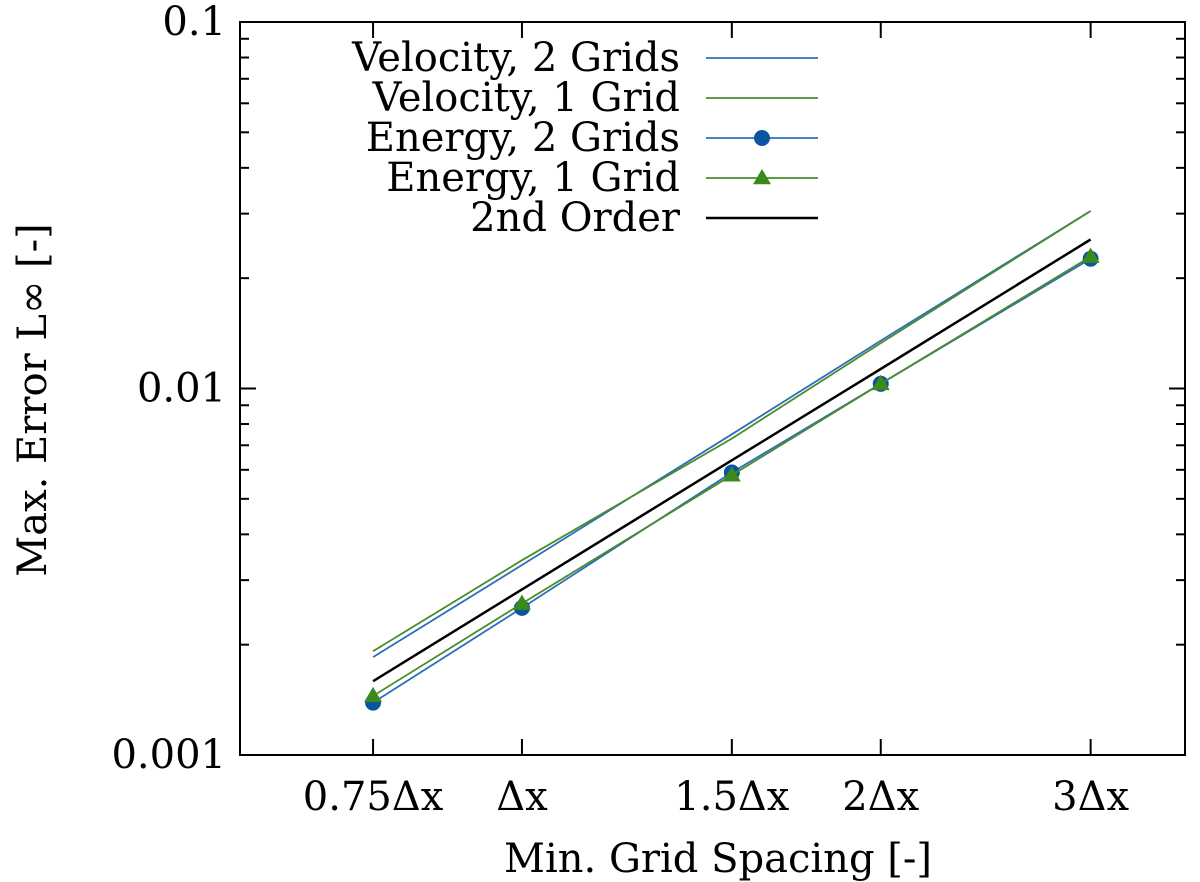  Describe the element at coordinates (194, 22) in the screenshot. I see `y-tick-label: 0.1` at that location.